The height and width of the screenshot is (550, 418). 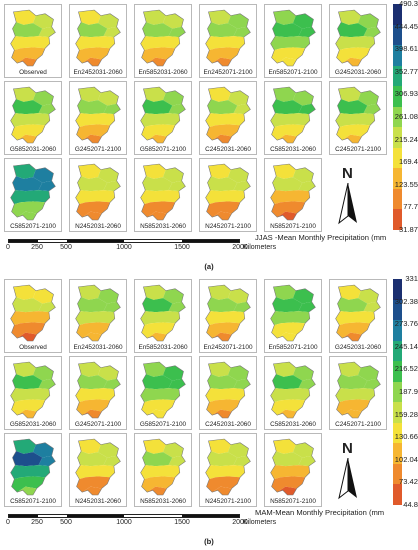 What do you see at coordinates (98, 41) in the screenshot?
I see `map-tile: En2452031-2060` at bounding box center [98, 41].